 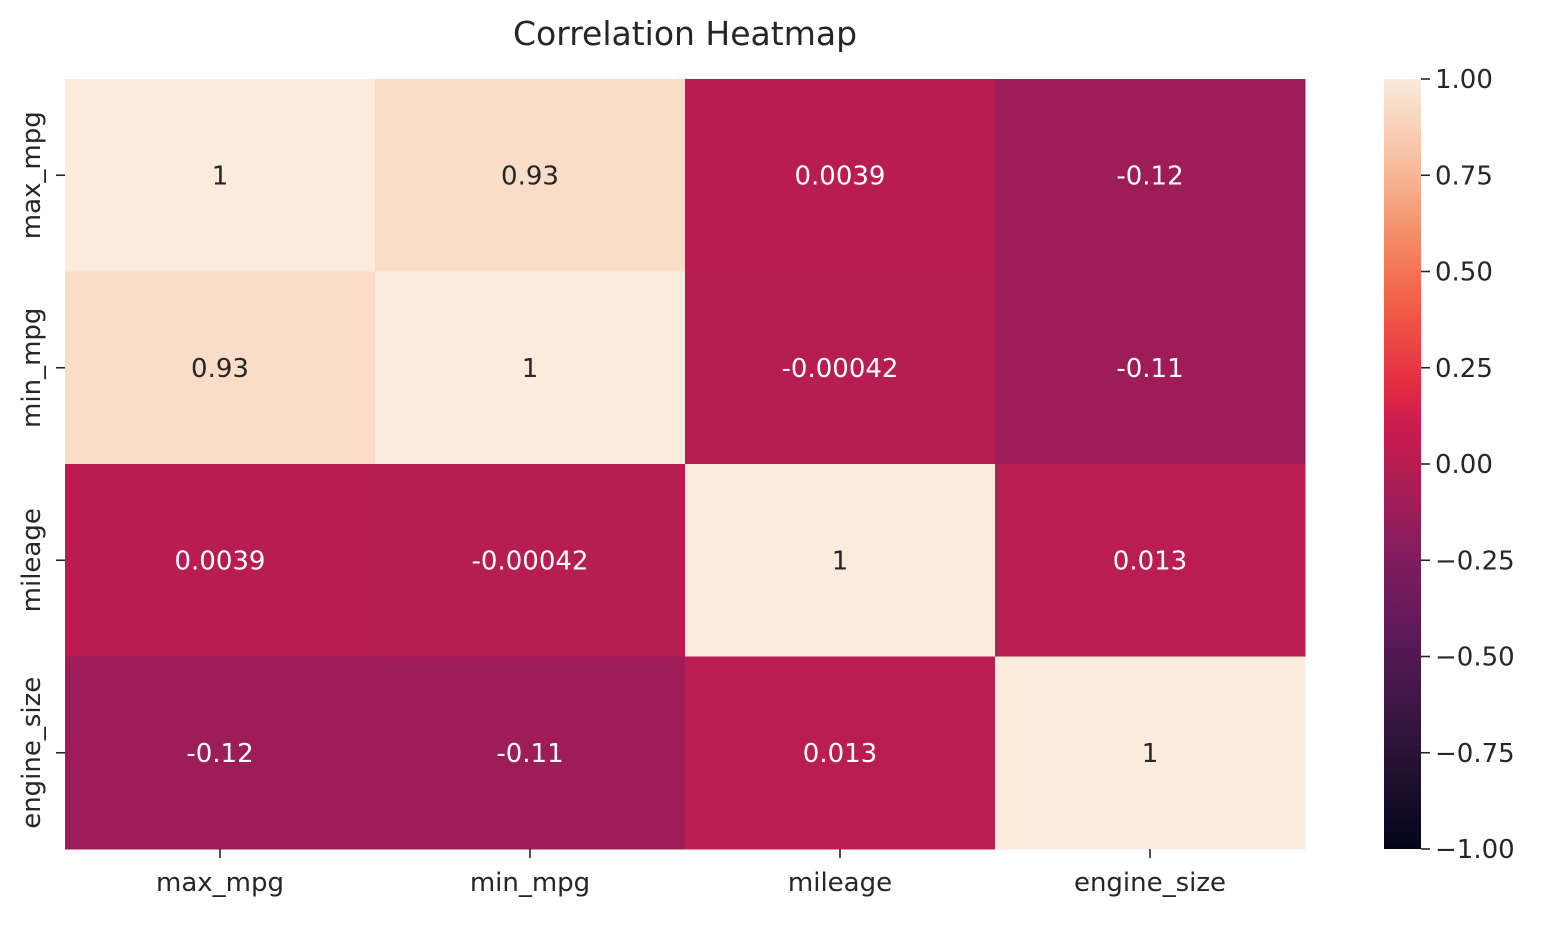 I want to click on colorbar-tick-label: 0.50, so click(x=1464, y=273).